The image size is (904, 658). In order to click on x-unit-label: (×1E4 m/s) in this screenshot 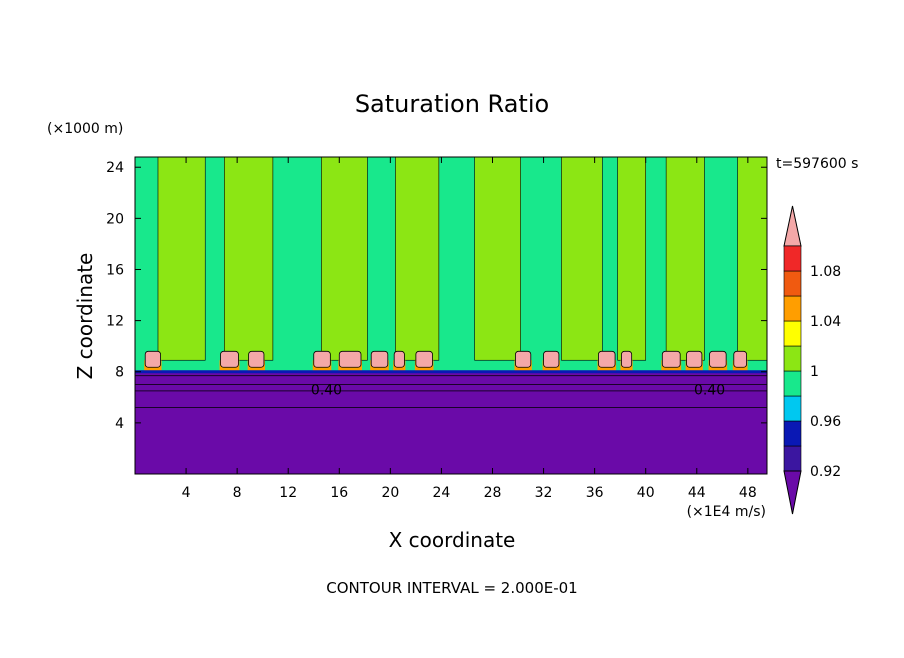, I will do `click(726, 512)`.